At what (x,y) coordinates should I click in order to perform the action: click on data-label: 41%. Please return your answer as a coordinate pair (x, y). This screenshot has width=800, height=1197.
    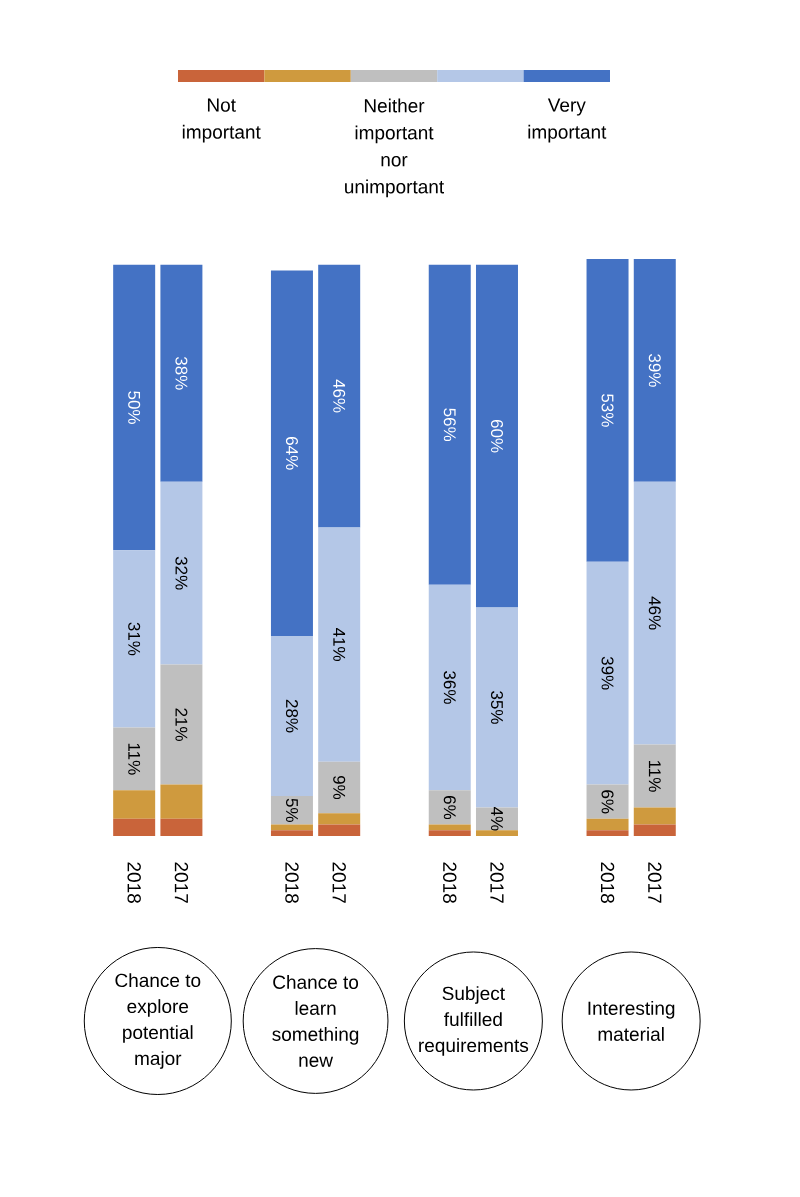
    Looking at the image, I should click on (339, 644).